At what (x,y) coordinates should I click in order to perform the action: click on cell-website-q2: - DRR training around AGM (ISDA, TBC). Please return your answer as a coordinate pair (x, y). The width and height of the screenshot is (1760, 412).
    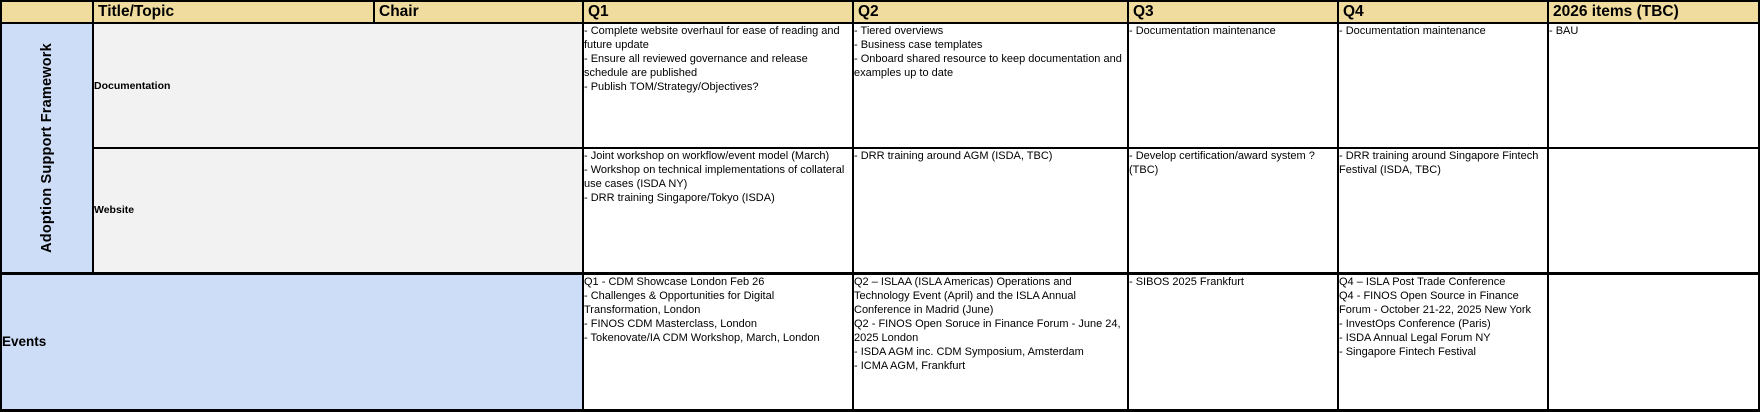
    Looking at the image, I should click on (990, 210).